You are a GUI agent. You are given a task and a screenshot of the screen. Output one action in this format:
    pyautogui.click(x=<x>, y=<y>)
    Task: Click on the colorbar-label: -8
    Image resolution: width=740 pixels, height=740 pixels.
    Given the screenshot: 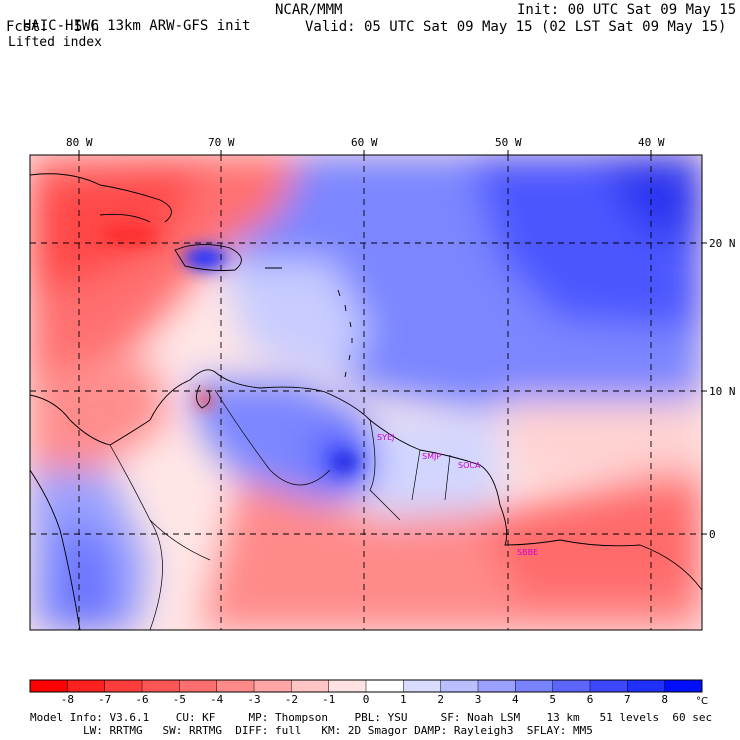 What is the action you would take?
    pyautogui.click(x=67, y=699)
    